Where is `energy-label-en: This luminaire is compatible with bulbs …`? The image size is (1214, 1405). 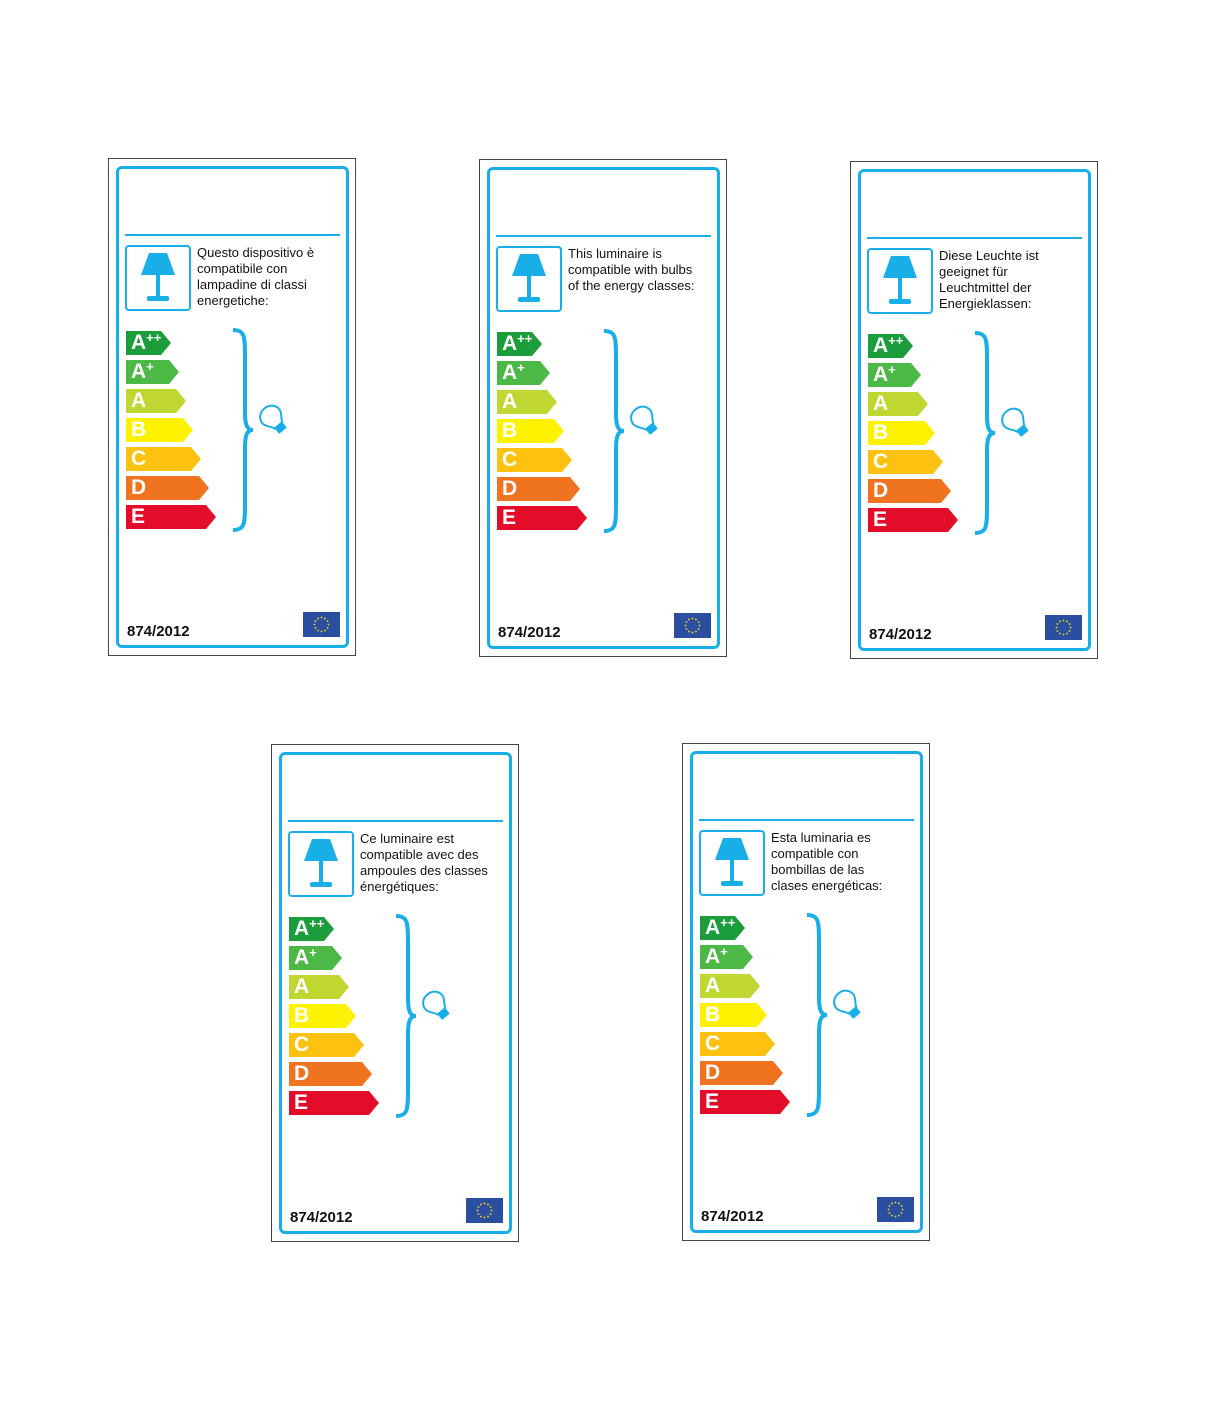 energy-label-en: This luminaire is compatible with bulbs … is located at coordinates (603, 408).